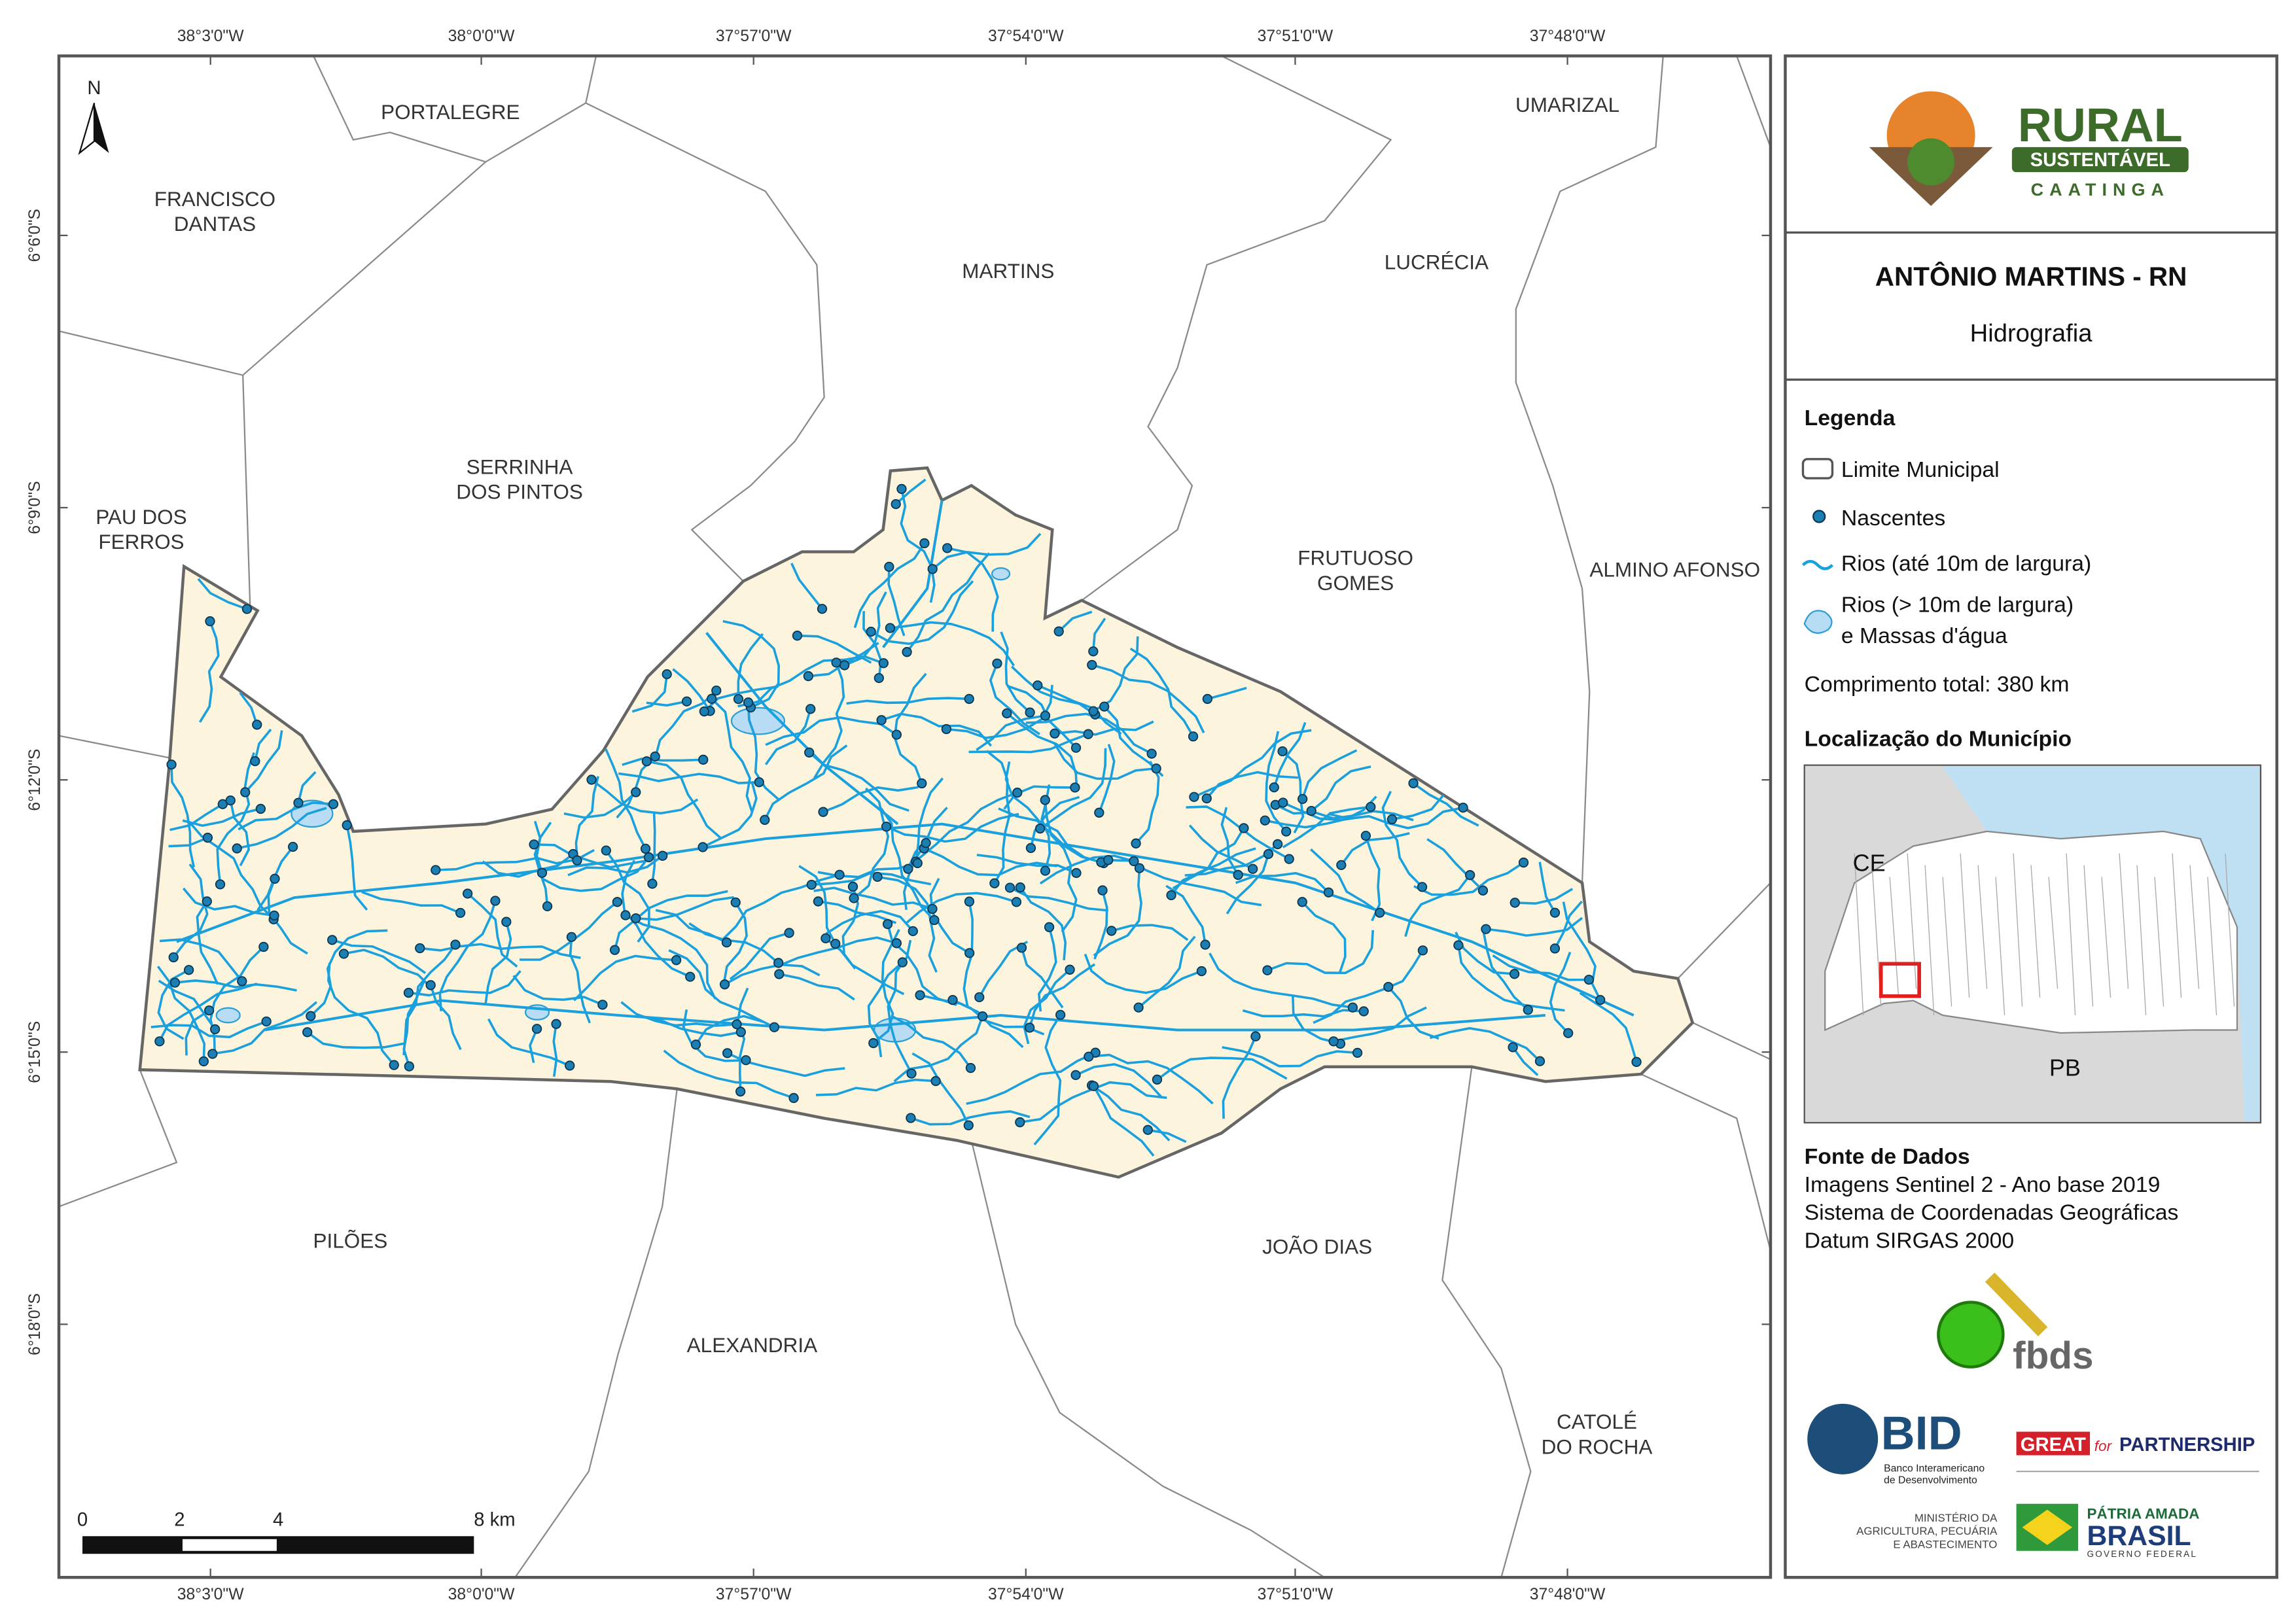 This screenshot has height=1623, width=2296. I want to click on neighbour-boundary, so click(1589, 469).